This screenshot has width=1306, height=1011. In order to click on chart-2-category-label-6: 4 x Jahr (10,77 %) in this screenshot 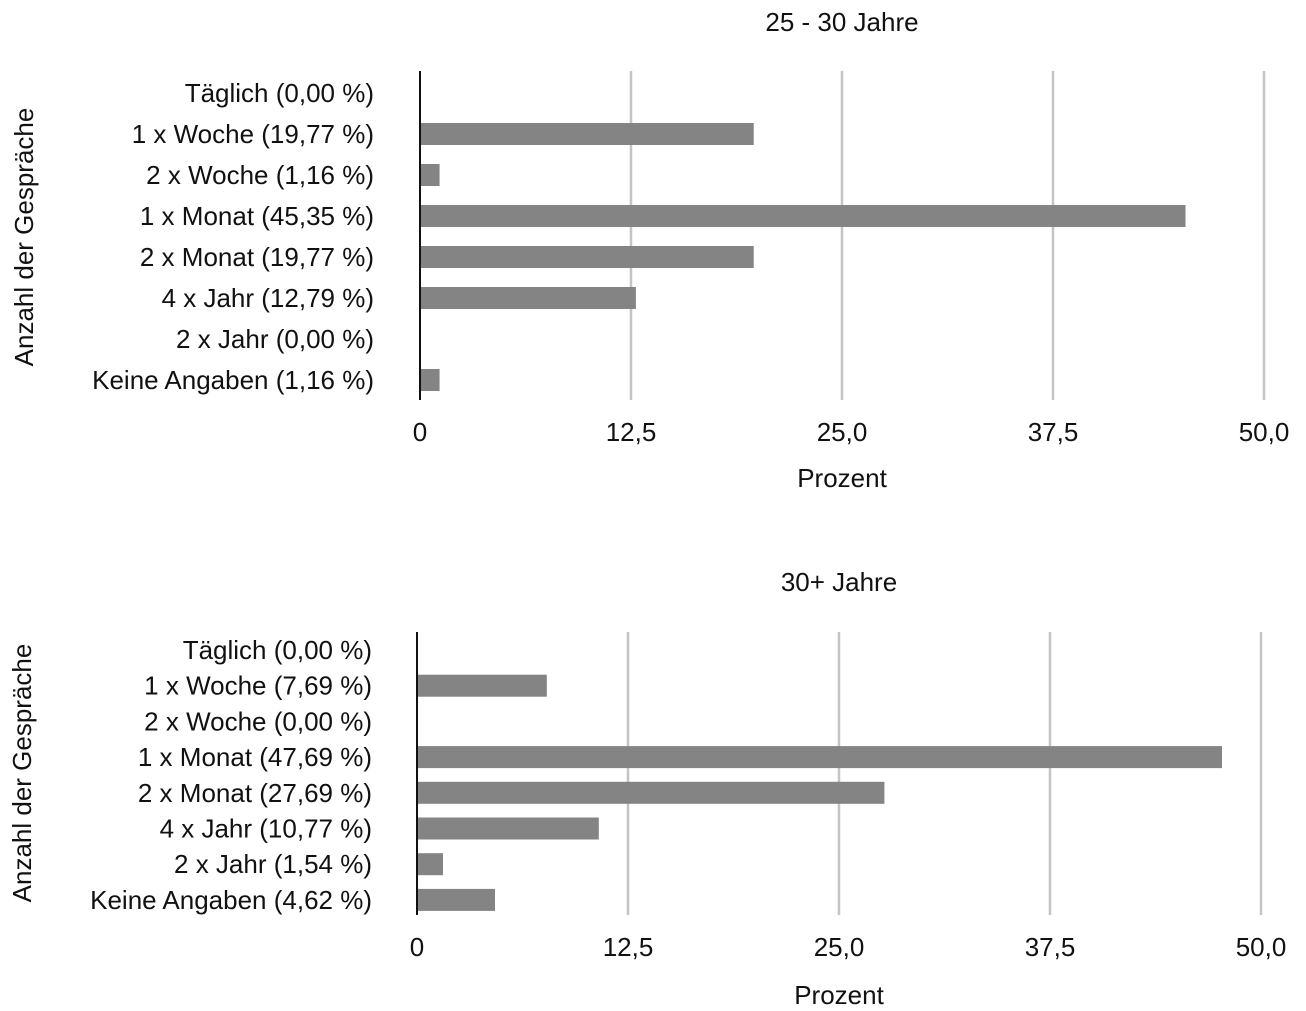, I will do `click(266, 829)`.